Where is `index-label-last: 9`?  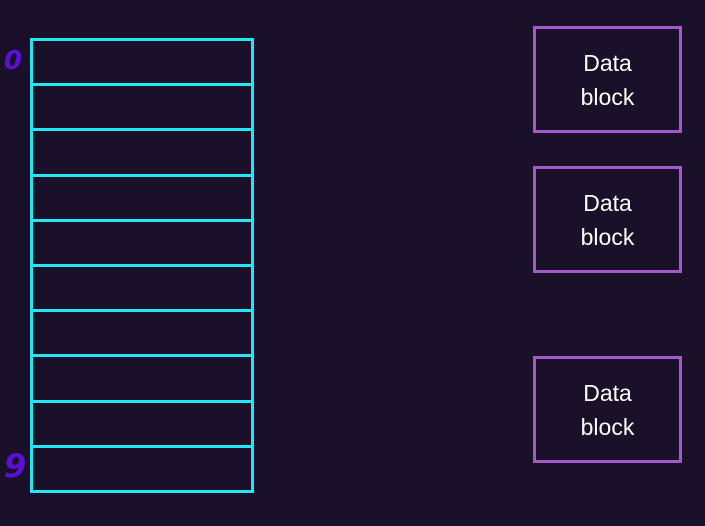 index-label-last: 9 is located at coordinates (15, 466).